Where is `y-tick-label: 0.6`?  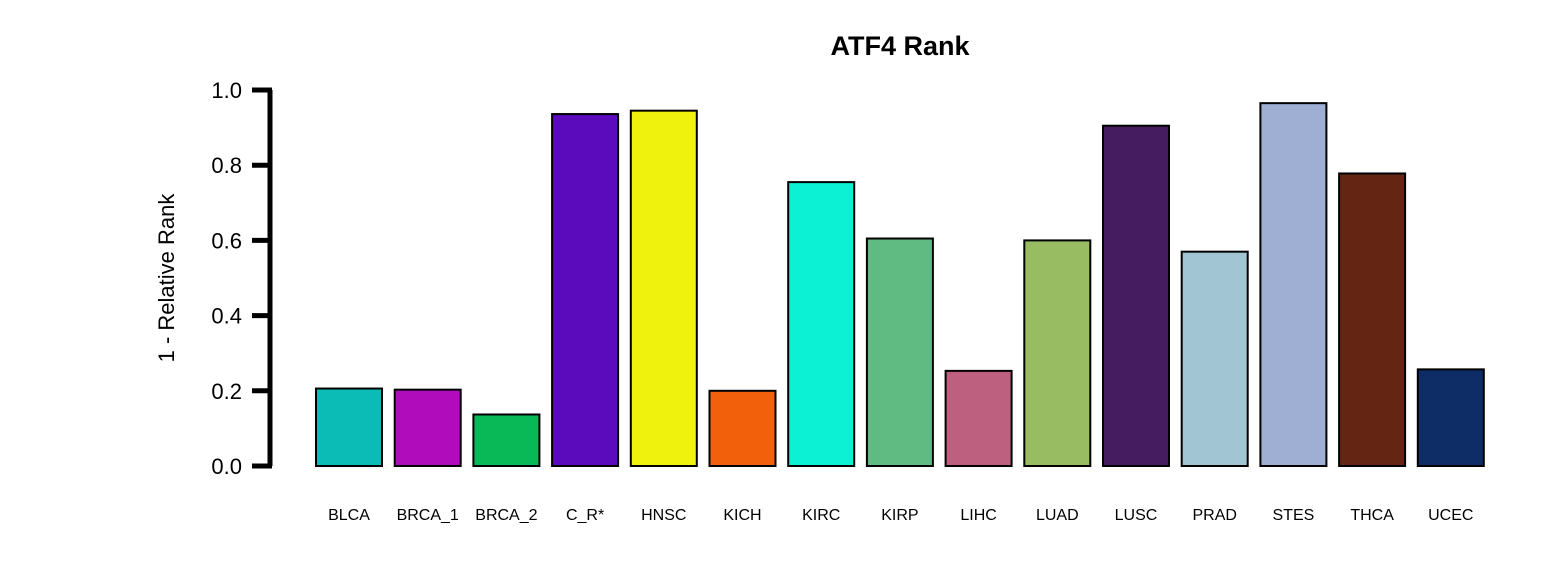
y-tick-label: 0.6 is located at coordinates (226, 240).